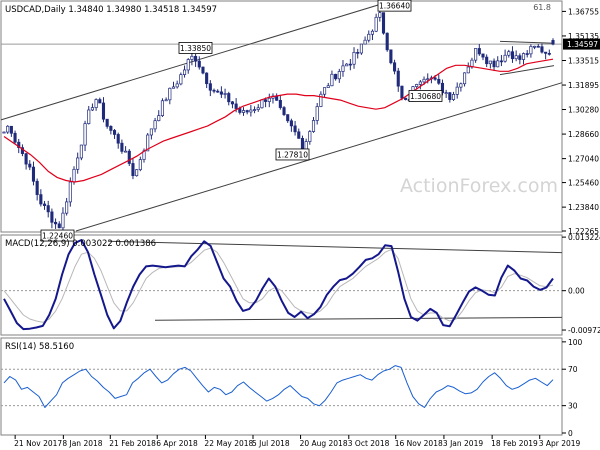  Describe the element at coordinates (177, 443) in the screenshot. I see `x-tick-label: 6 Apr 2018` at that location.